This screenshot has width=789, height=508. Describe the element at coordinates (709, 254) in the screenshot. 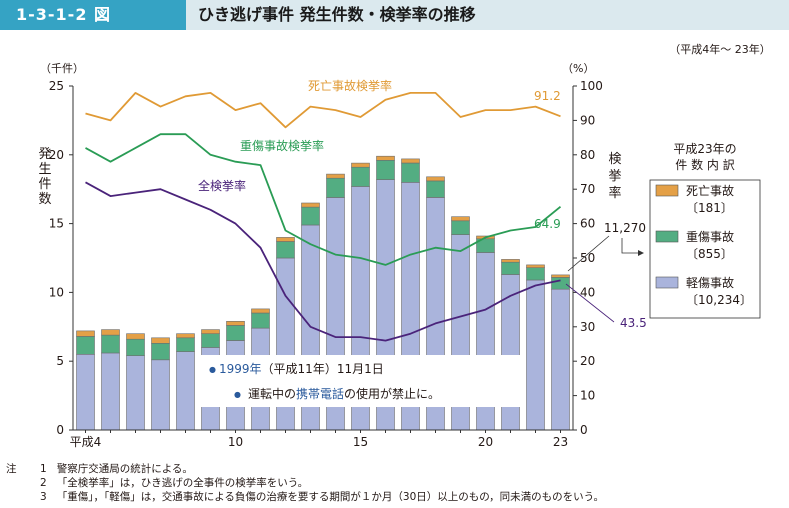

I see `legend-item-value: 〔855〕` at that location.